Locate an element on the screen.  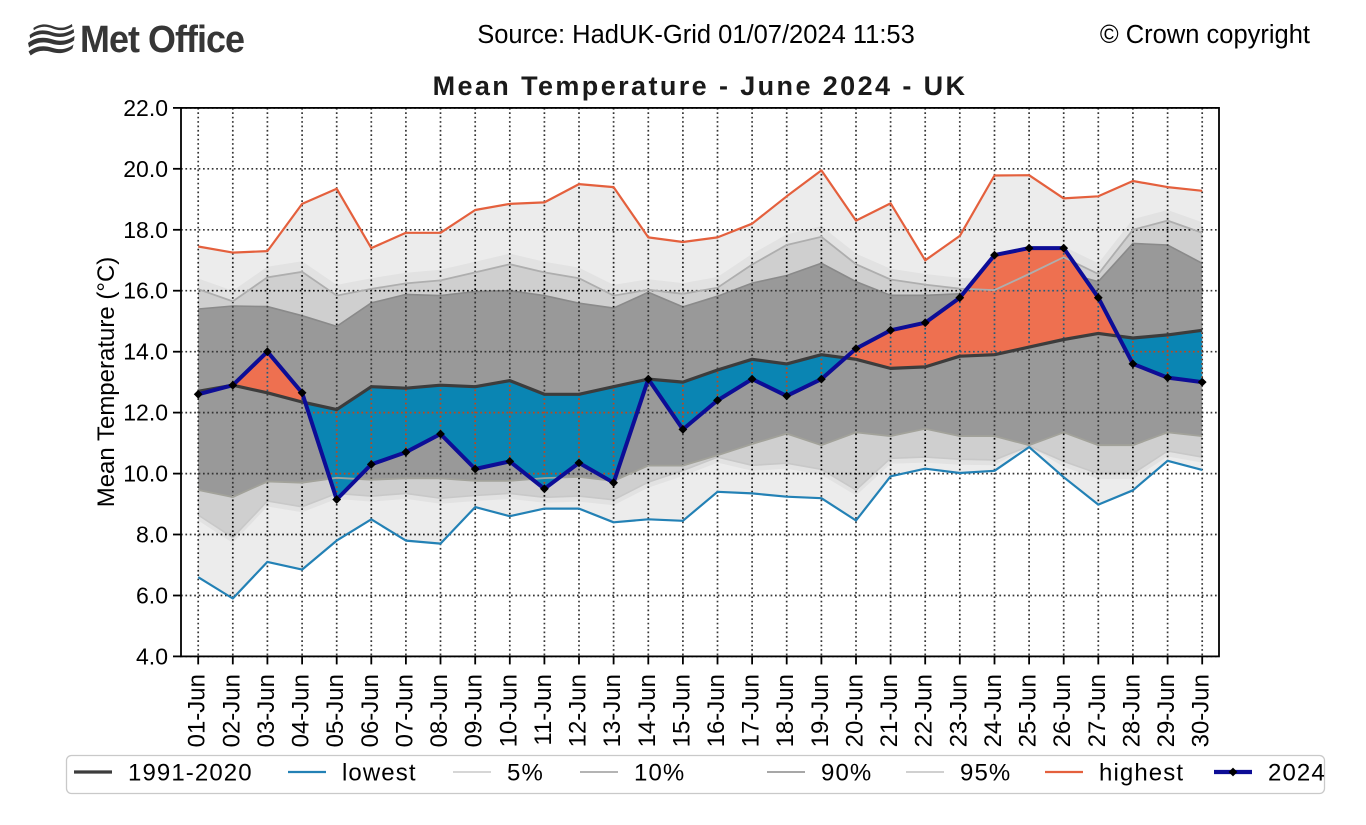
svg-text: 26-Jun is located at coordinates (1062, 710).